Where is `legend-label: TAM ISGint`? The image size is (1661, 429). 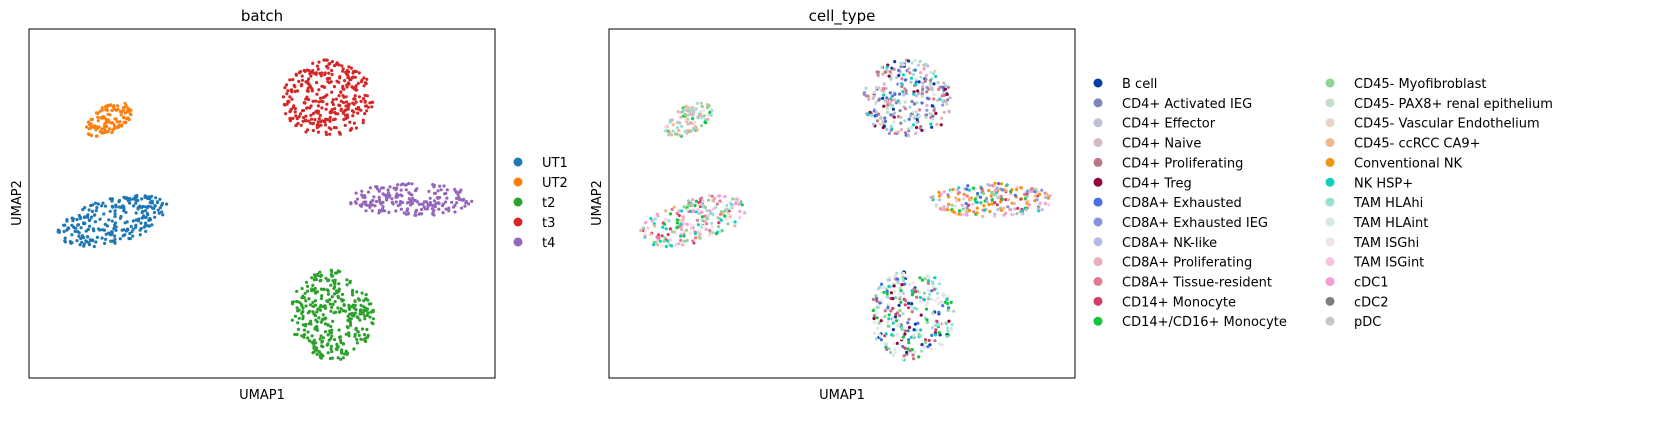
legend-label: TAM ISGint is located at coordinates (1388, 263).